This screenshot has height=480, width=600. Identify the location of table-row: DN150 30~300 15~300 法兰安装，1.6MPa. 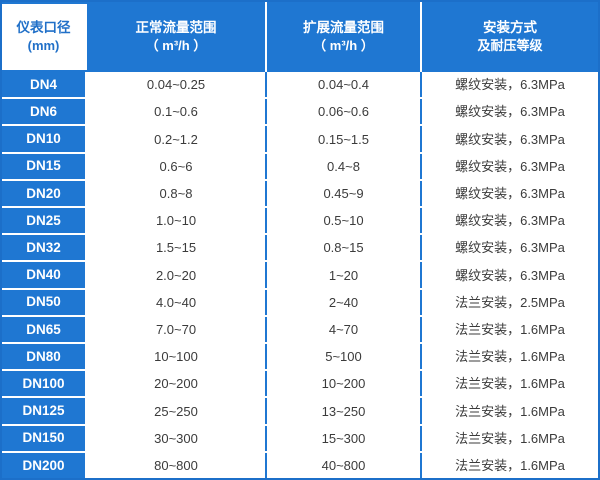
(300, 439).